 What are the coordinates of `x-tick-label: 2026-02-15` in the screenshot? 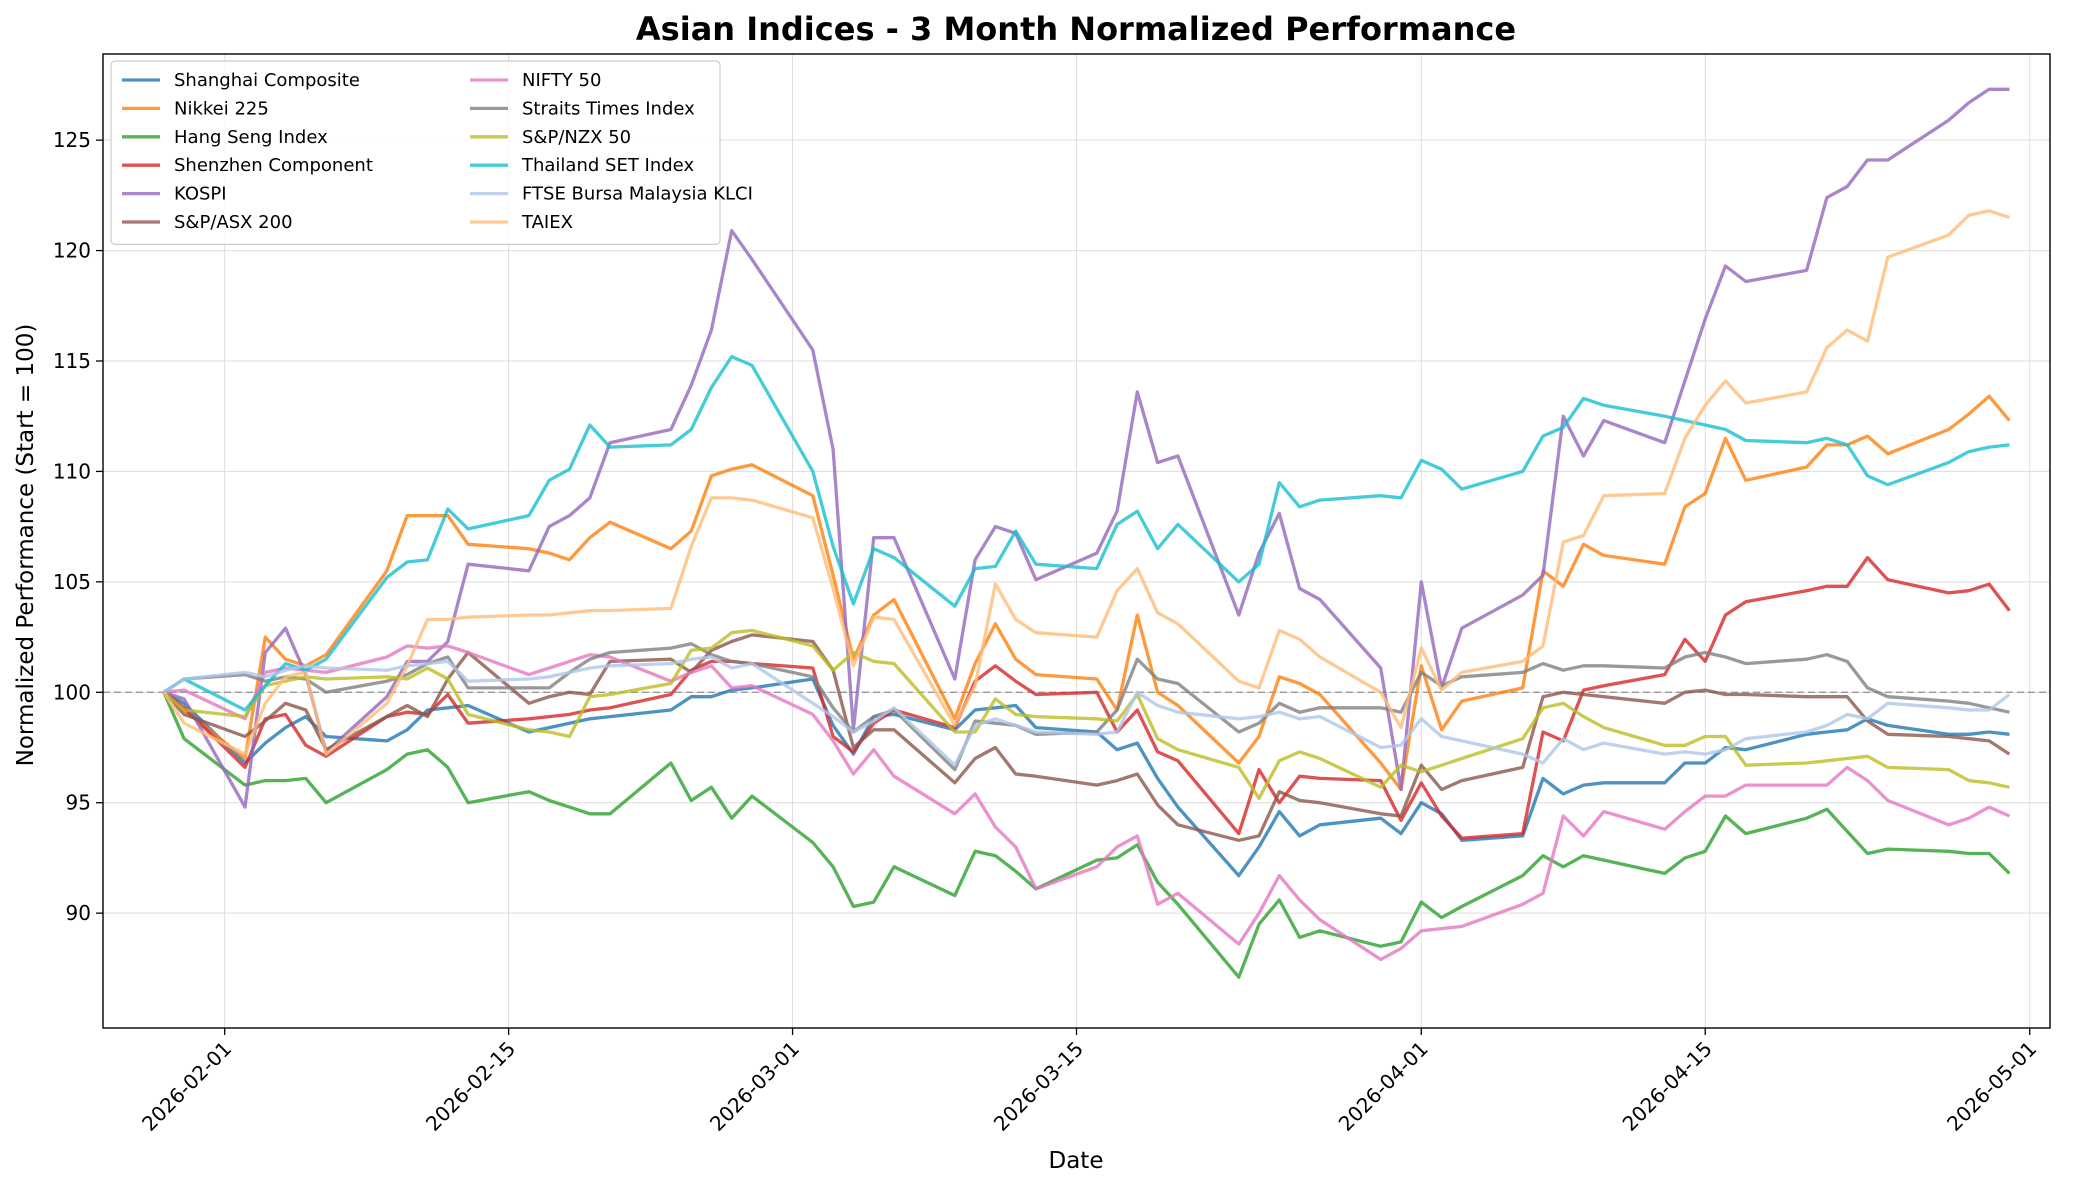 It's located at (470, 1086).